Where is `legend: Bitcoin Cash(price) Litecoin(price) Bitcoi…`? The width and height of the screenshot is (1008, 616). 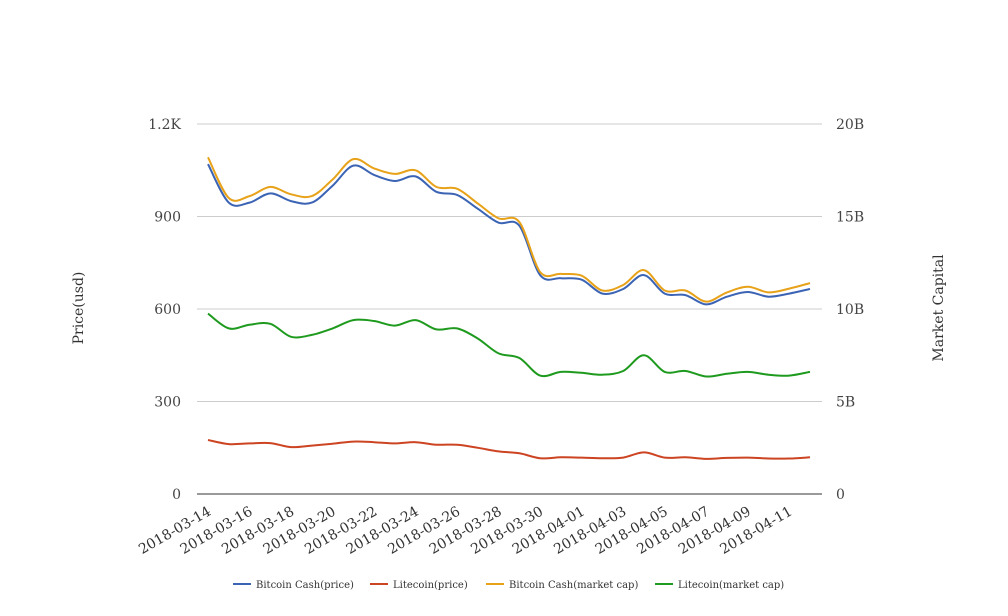 legend: Bitcoin Cash(price) Litecoin(price) Bitcoi… is located at coordinates (508, 585).